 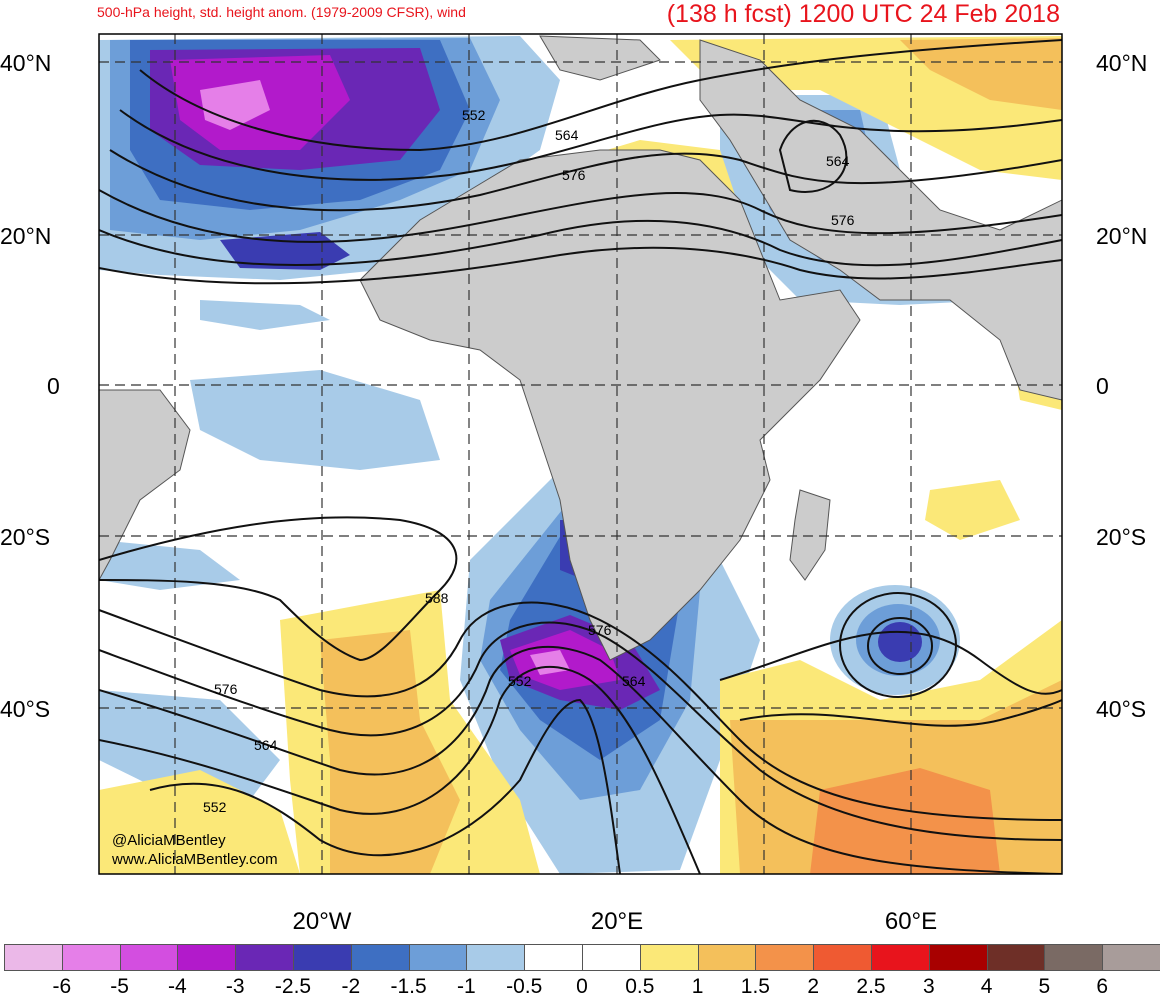 What do you see at coordinates (813, 986) in the screenshot?
I see `colorbar-label: 2` at bounding box center [813, 986].